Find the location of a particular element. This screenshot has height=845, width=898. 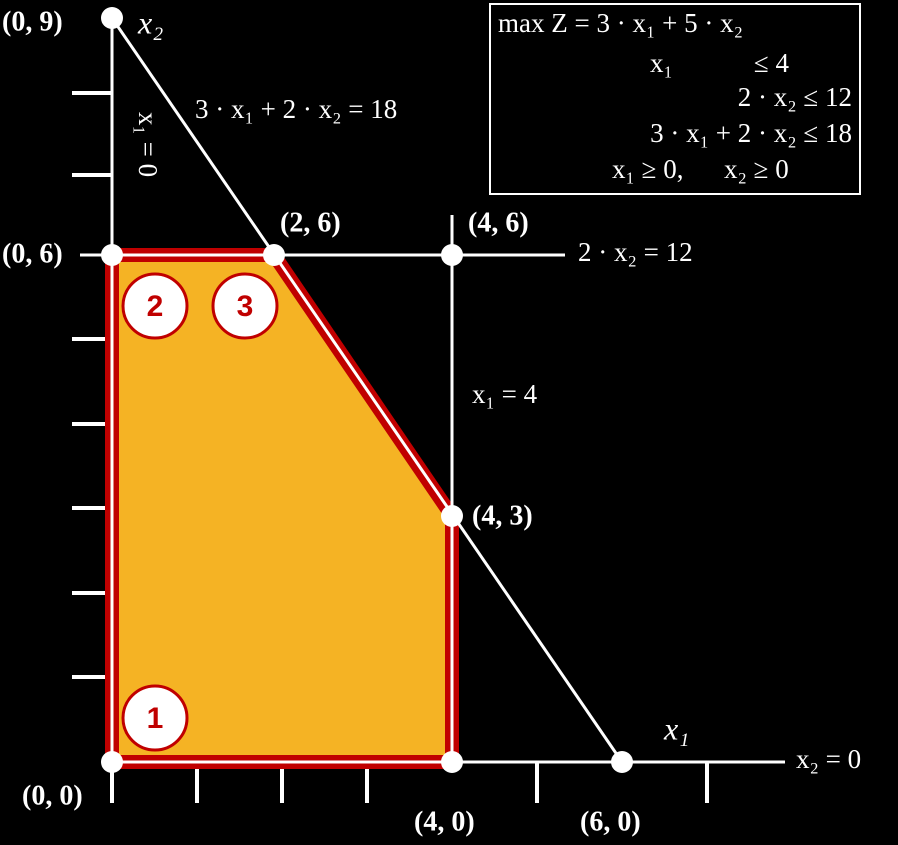

marker: 1 is located at coordinates (155, 718).